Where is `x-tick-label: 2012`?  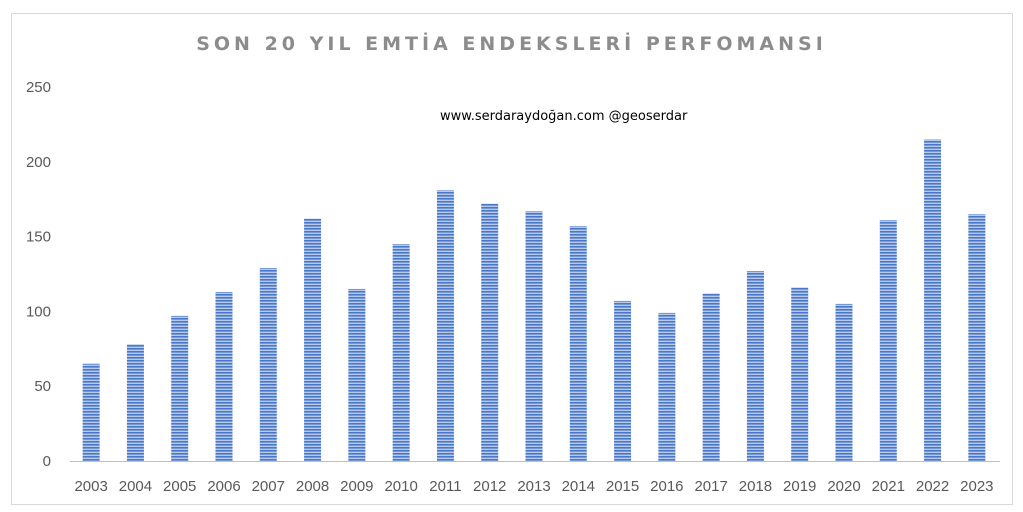
x-tick-label: 2012 is located at coordinates (489, 486).